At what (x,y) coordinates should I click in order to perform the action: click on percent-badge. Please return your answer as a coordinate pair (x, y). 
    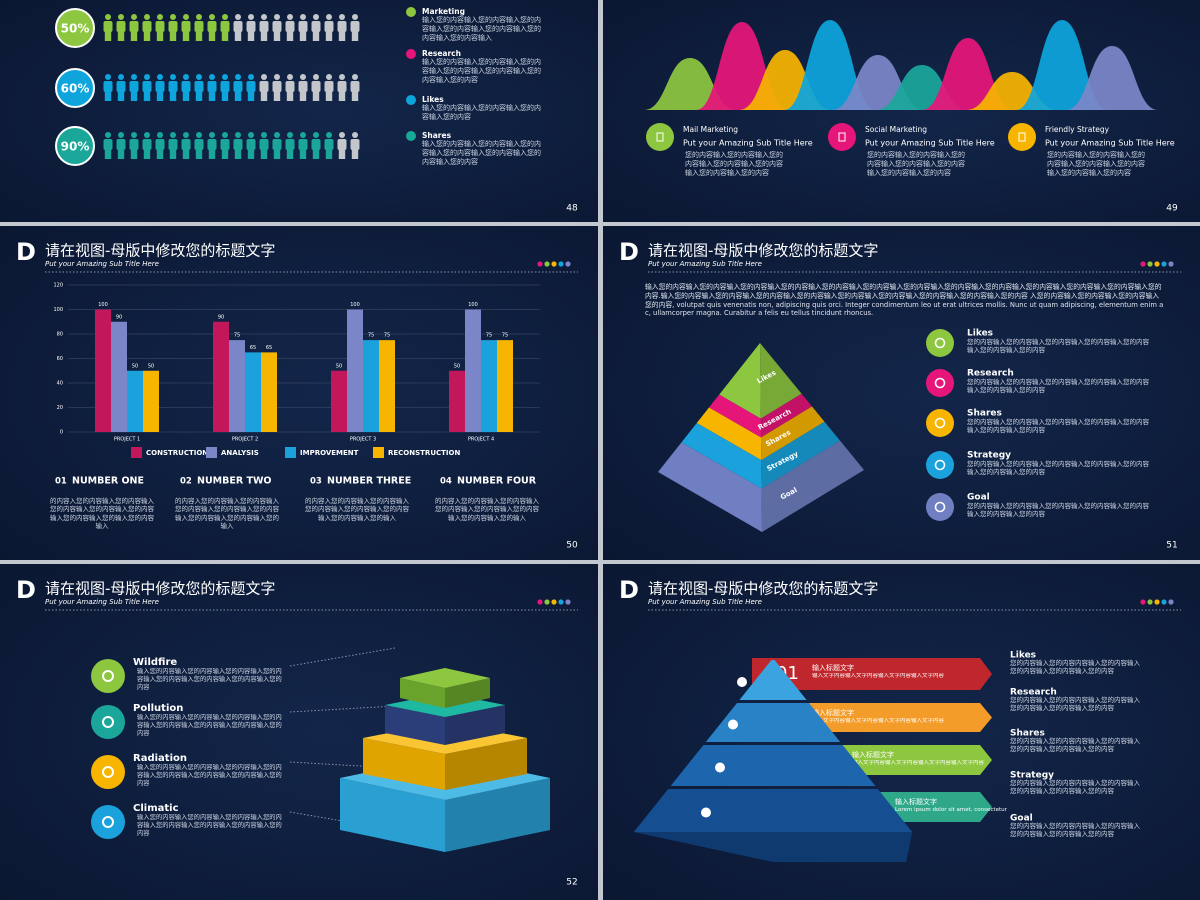
    Looking at the image, I should click on (75, 28).